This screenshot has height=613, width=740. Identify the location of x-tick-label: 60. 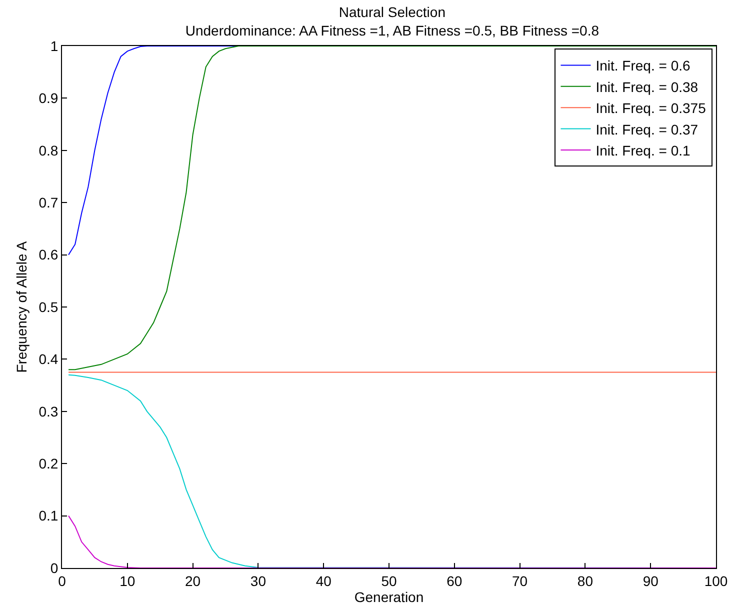
(454, 580).